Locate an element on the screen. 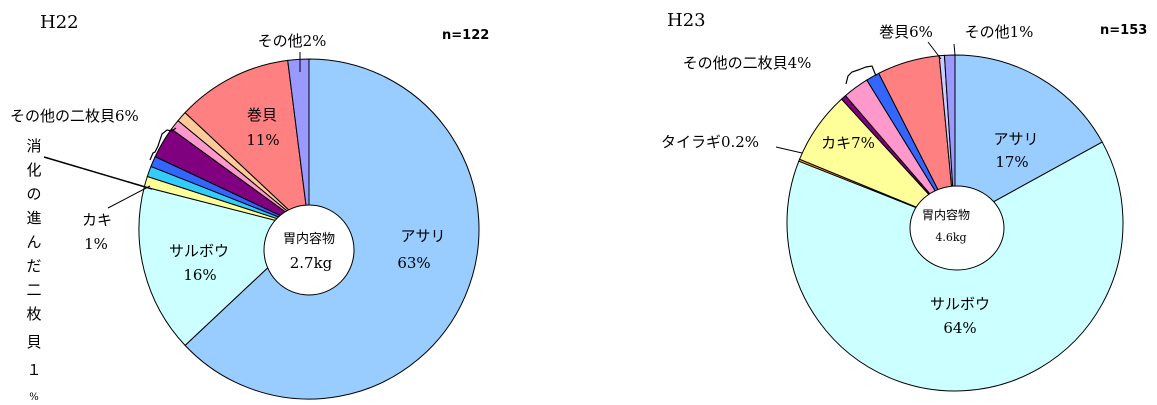  callout-line-oyster-h22 is located at coordinates (129, 197).